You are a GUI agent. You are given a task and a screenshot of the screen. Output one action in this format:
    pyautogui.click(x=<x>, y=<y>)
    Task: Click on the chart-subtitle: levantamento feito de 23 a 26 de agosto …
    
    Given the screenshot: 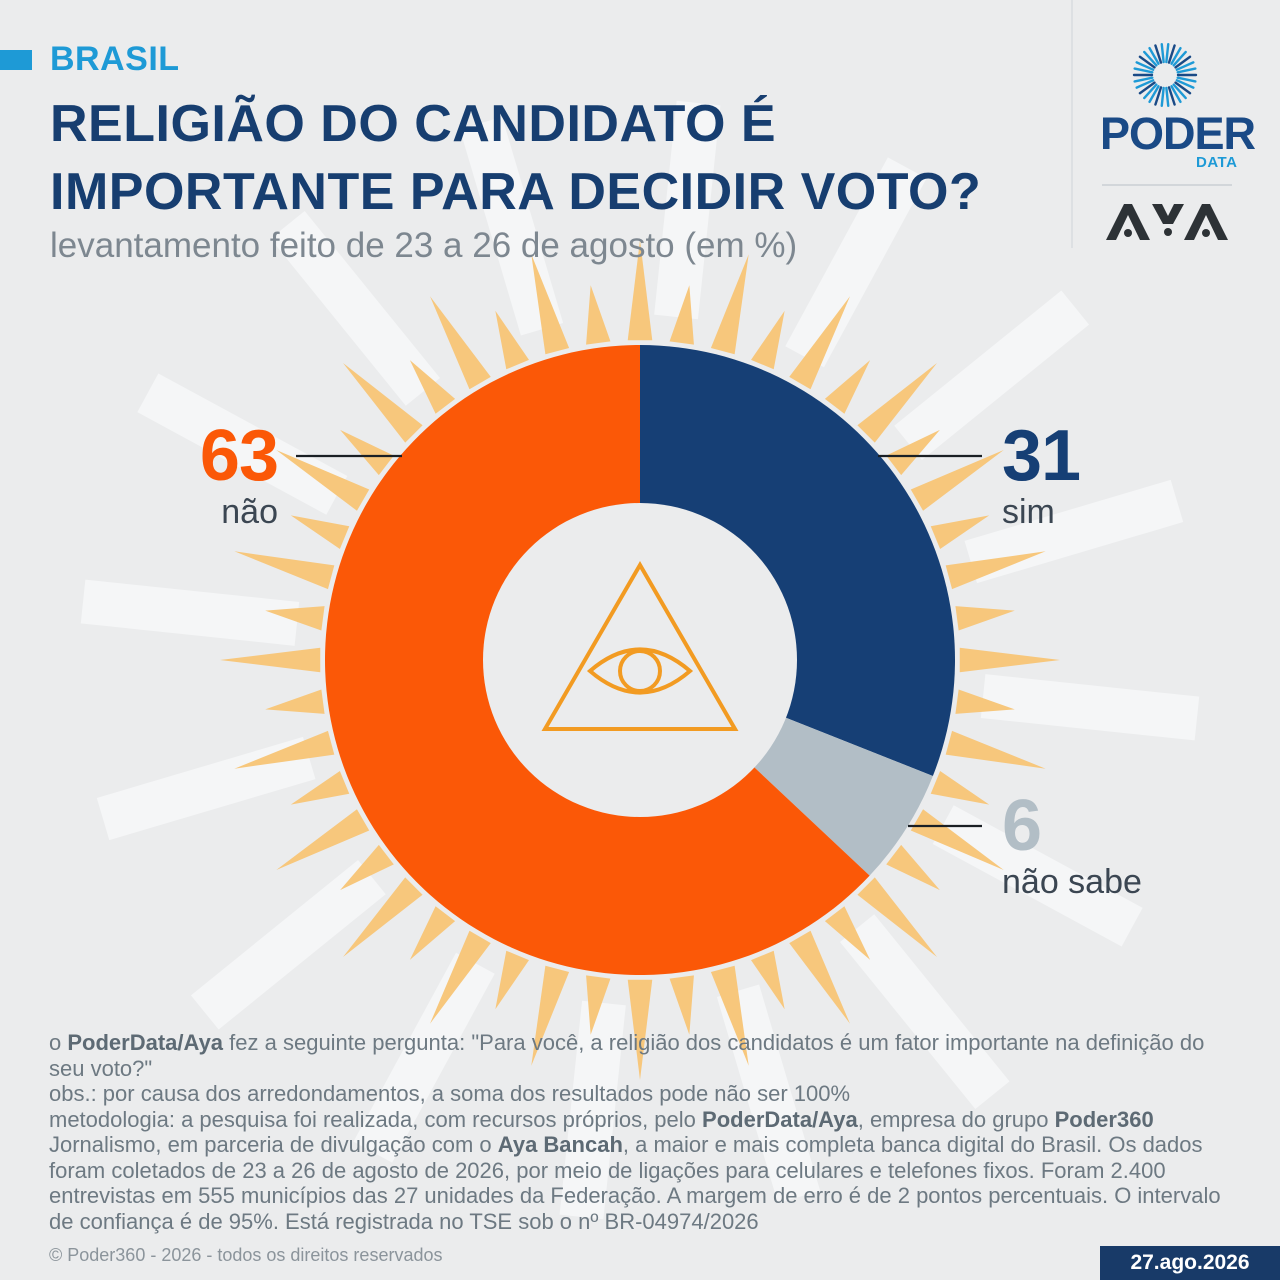 What is the action you would take?
    pyautogui.click(x=424, y=245)
    